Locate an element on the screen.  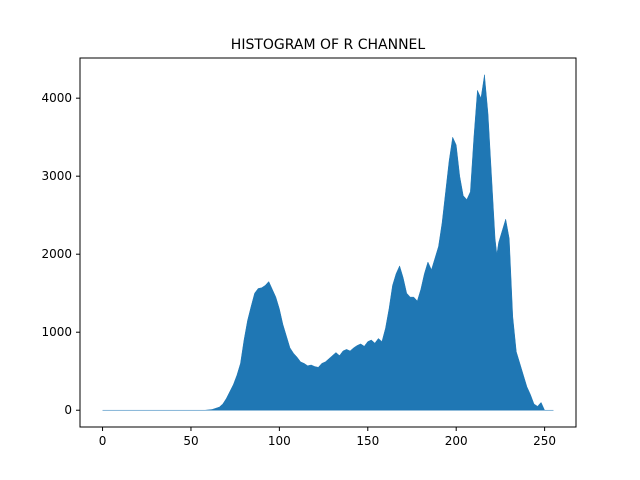
x-tick-label: 0 is located at coordinates (103, 441).